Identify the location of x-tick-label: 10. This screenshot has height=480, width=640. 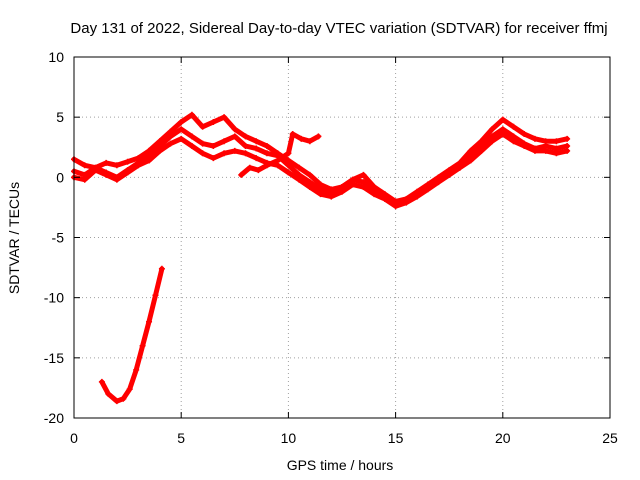
(289, 438).